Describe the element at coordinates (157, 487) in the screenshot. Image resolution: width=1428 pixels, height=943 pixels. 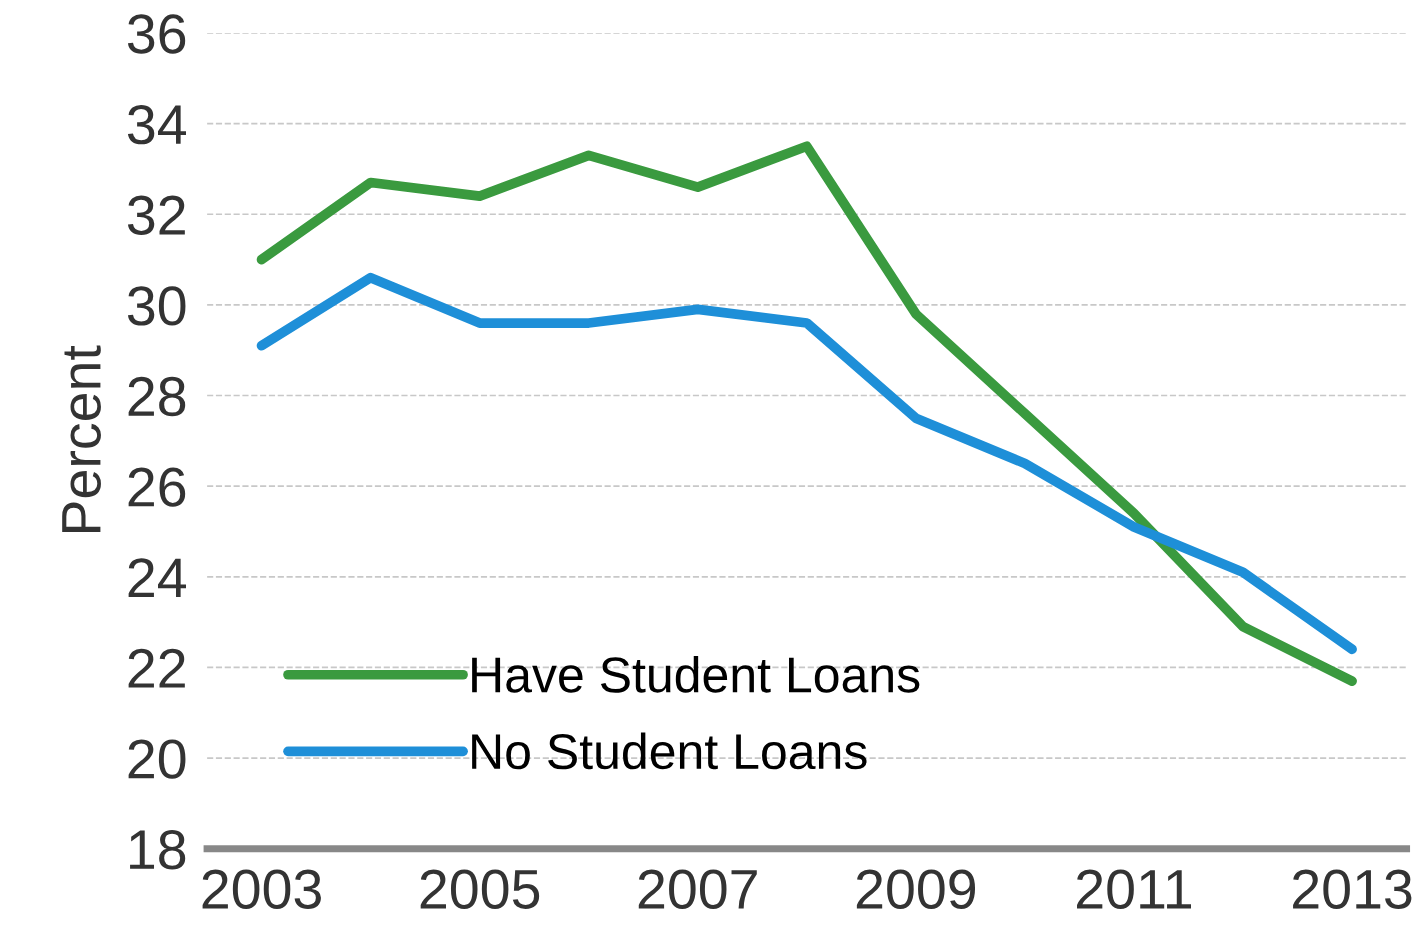
I see `y-tick-label: 26` at that location.